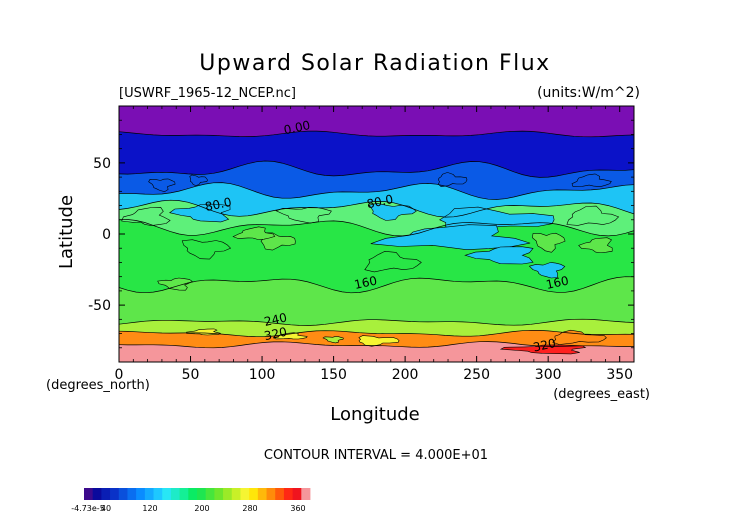 The height and width of the screenshot is (532, 752). What do you see at coordinates (601, 394) in the screenshot?
I see `x-unit-label: (degrees_east)` at bounding box center [601, 394].